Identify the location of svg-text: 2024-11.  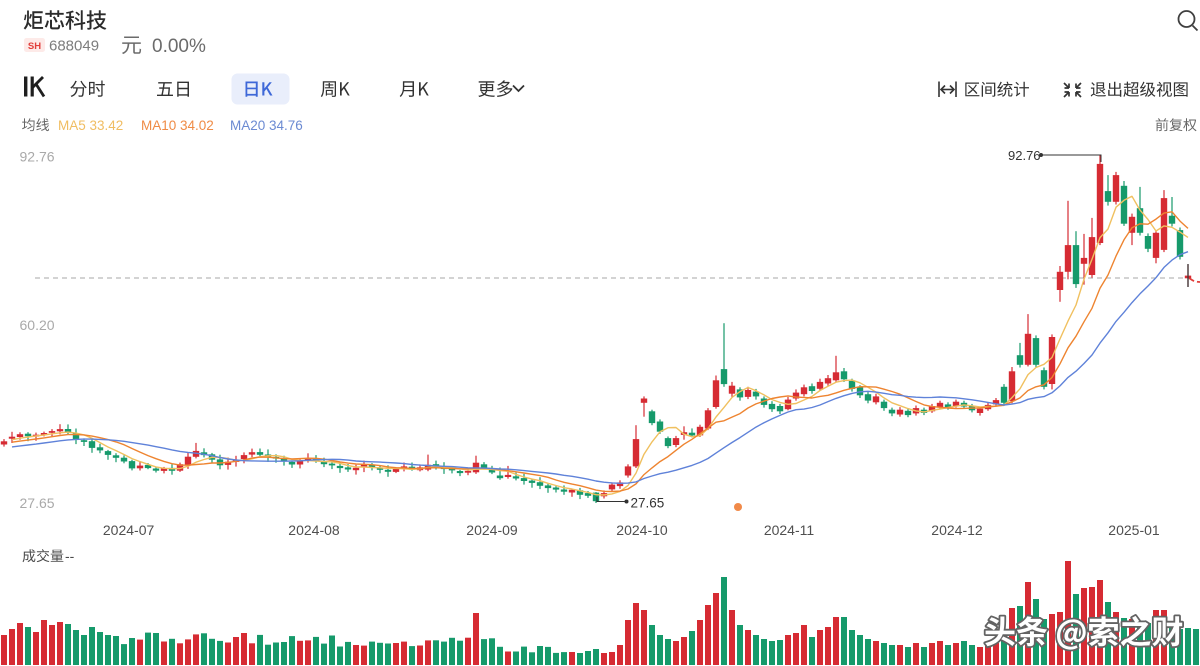
(789, 530).